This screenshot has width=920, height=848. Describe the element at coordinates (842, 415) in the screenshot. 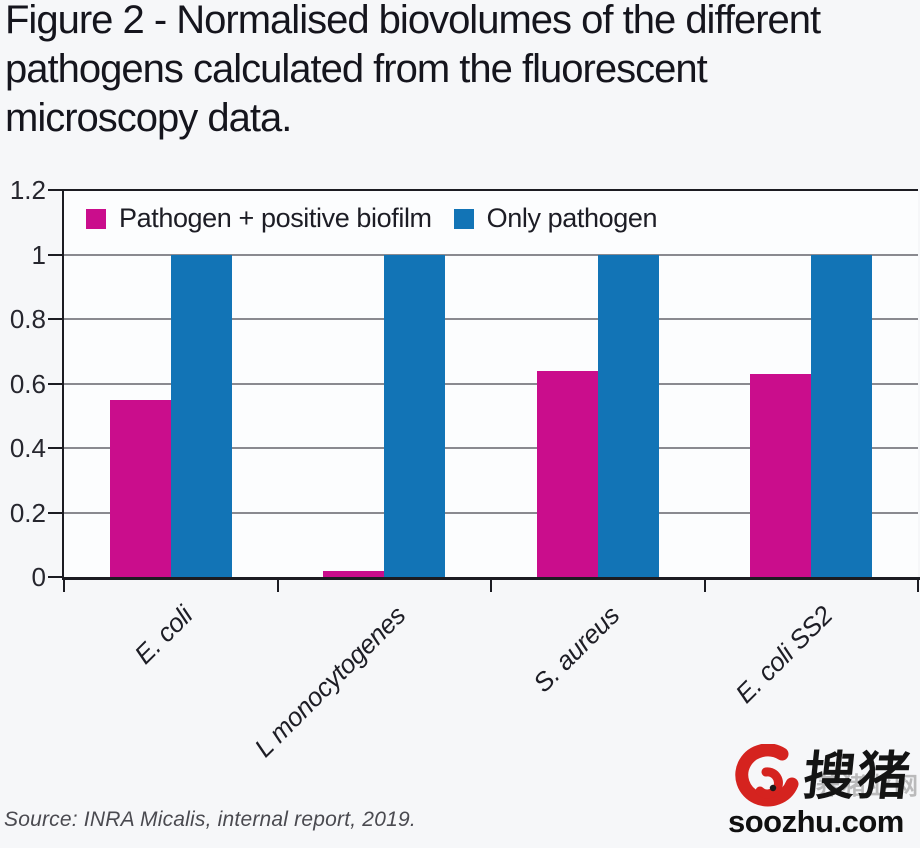

I see `bar-e-coli-ss2-s2` at that location.